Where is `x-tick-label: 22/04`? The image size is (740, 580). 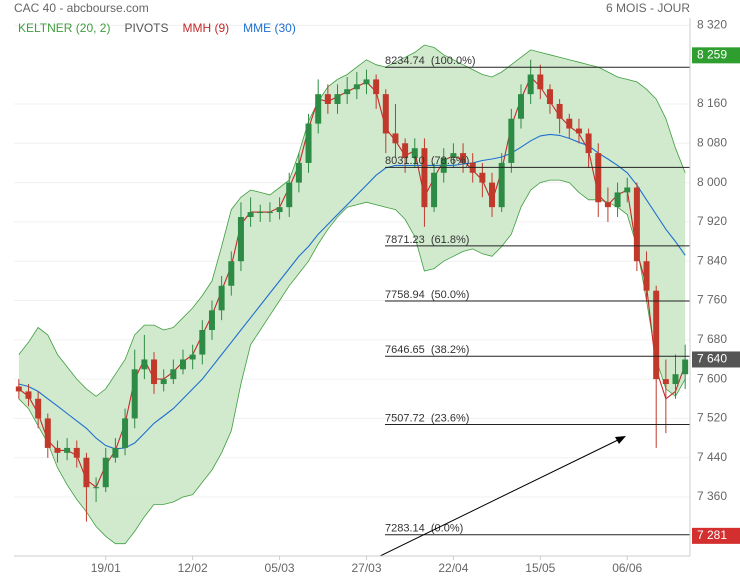 x-tick-label: 22/04 is located at coordinates (453, 568).